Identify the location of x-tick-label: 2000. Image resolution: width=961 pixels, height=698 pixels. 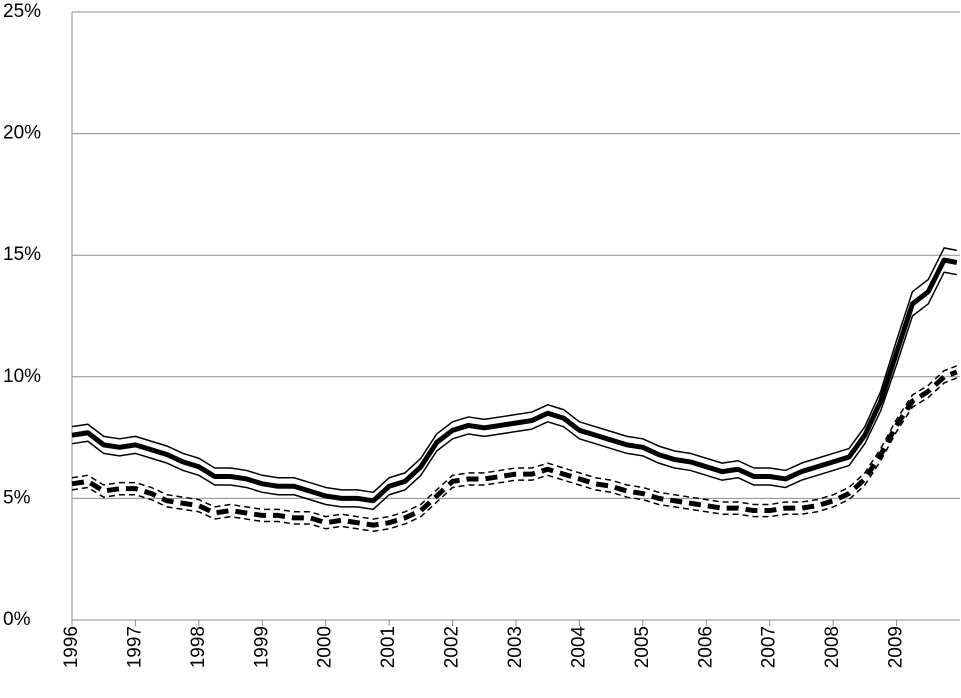
(325, 647).